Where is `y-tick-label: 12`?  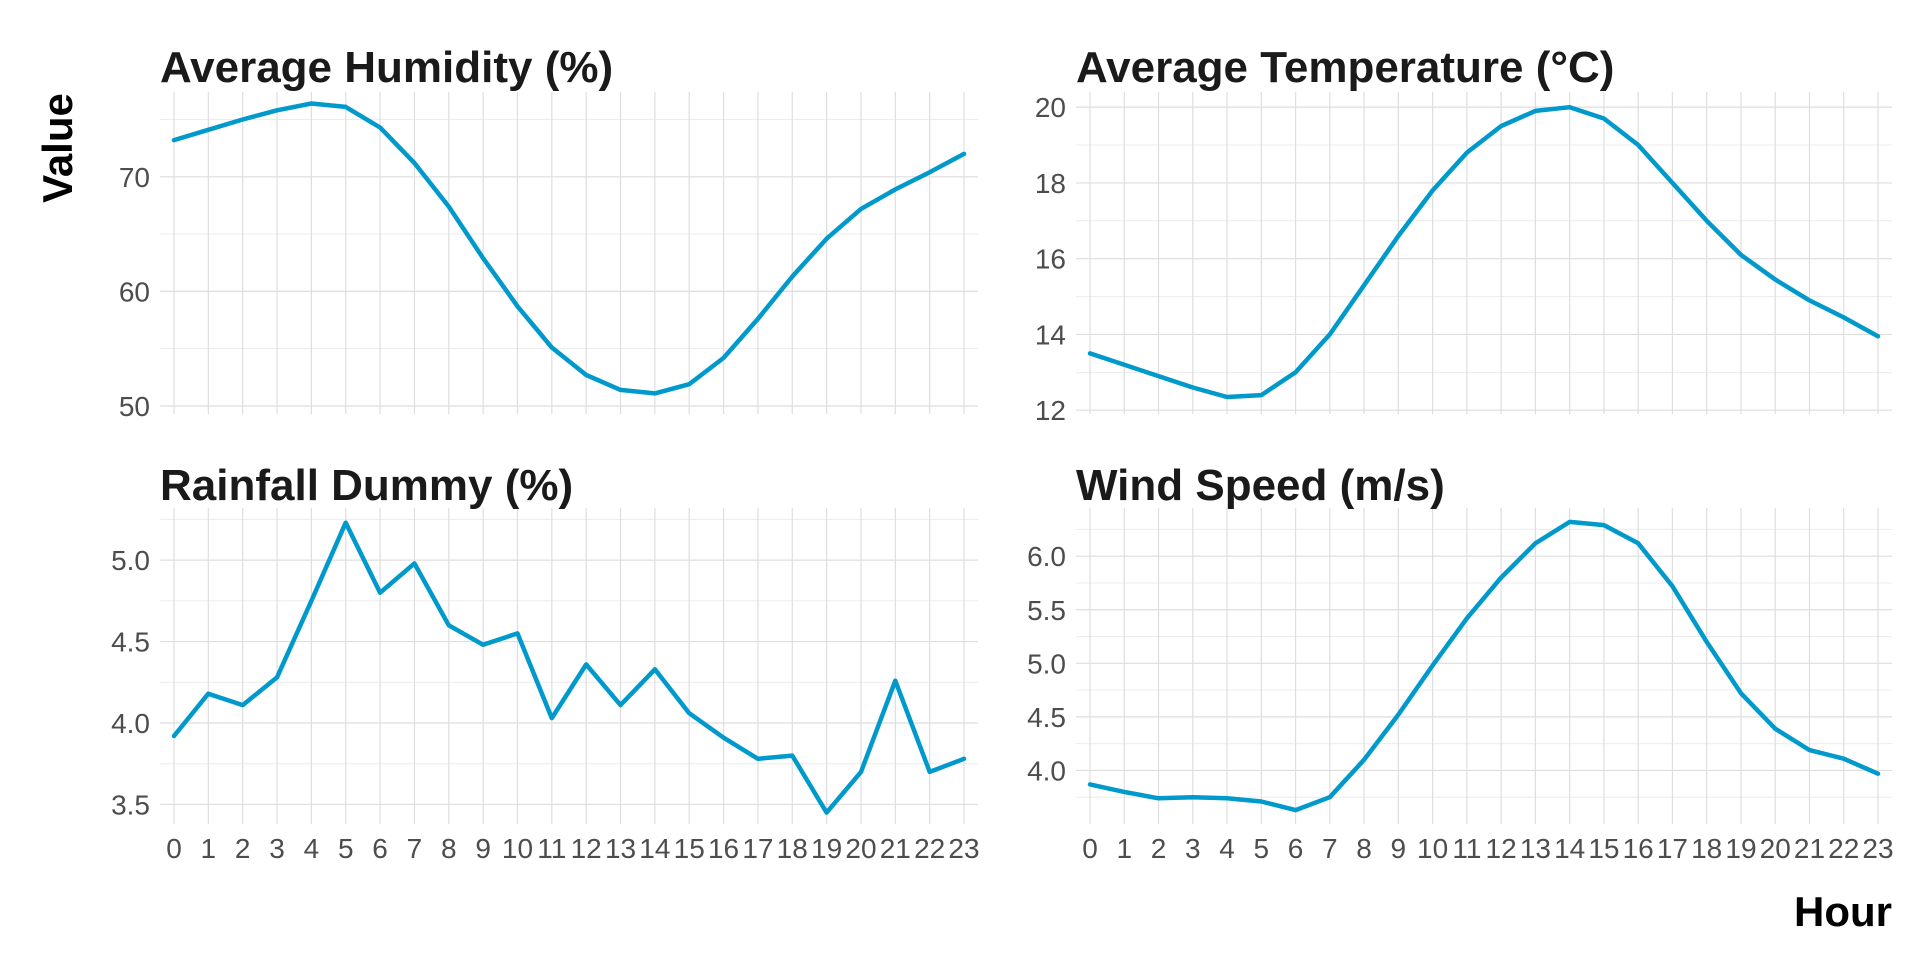 y-tick-label: 12 is located at coordinates (1050, 410).